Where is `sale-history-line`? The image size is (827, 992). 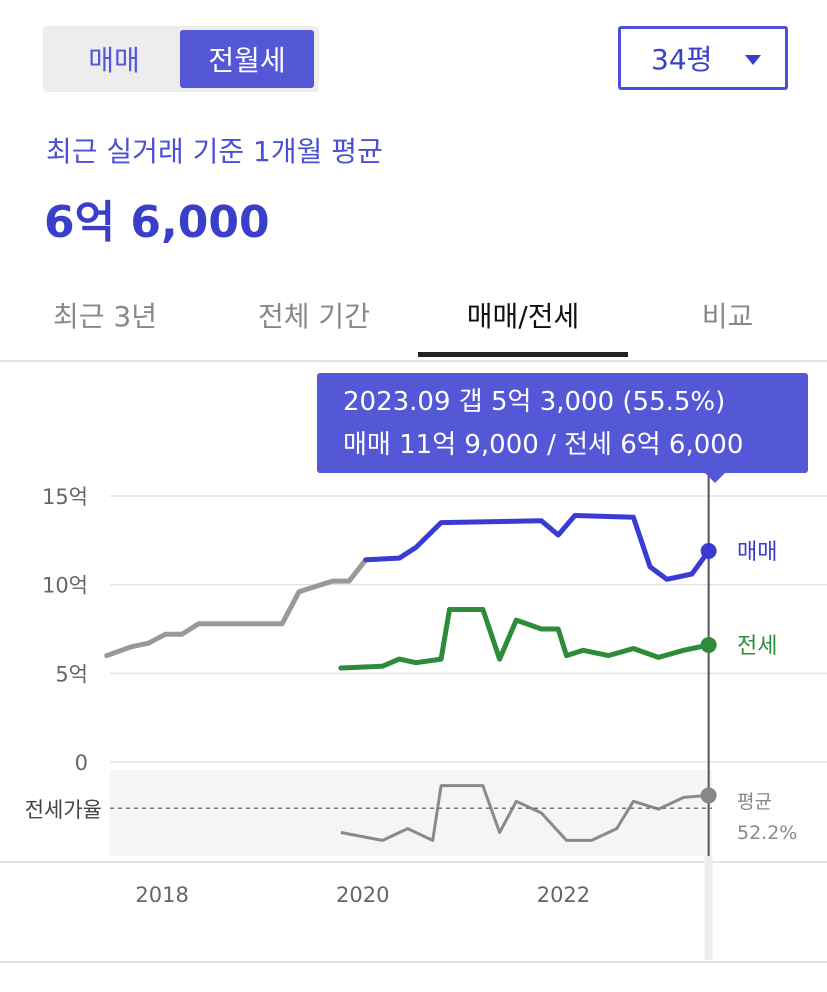 sale-history-line is located at coordinates (236, 608).